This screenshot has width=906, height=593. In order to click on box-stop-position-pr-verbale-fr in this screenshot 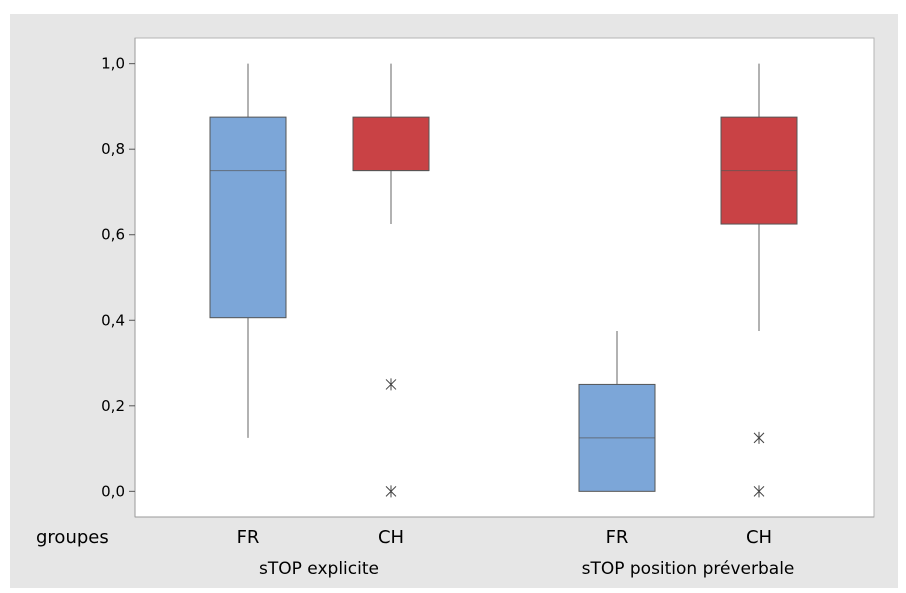, I will do `click(617, 411)`.